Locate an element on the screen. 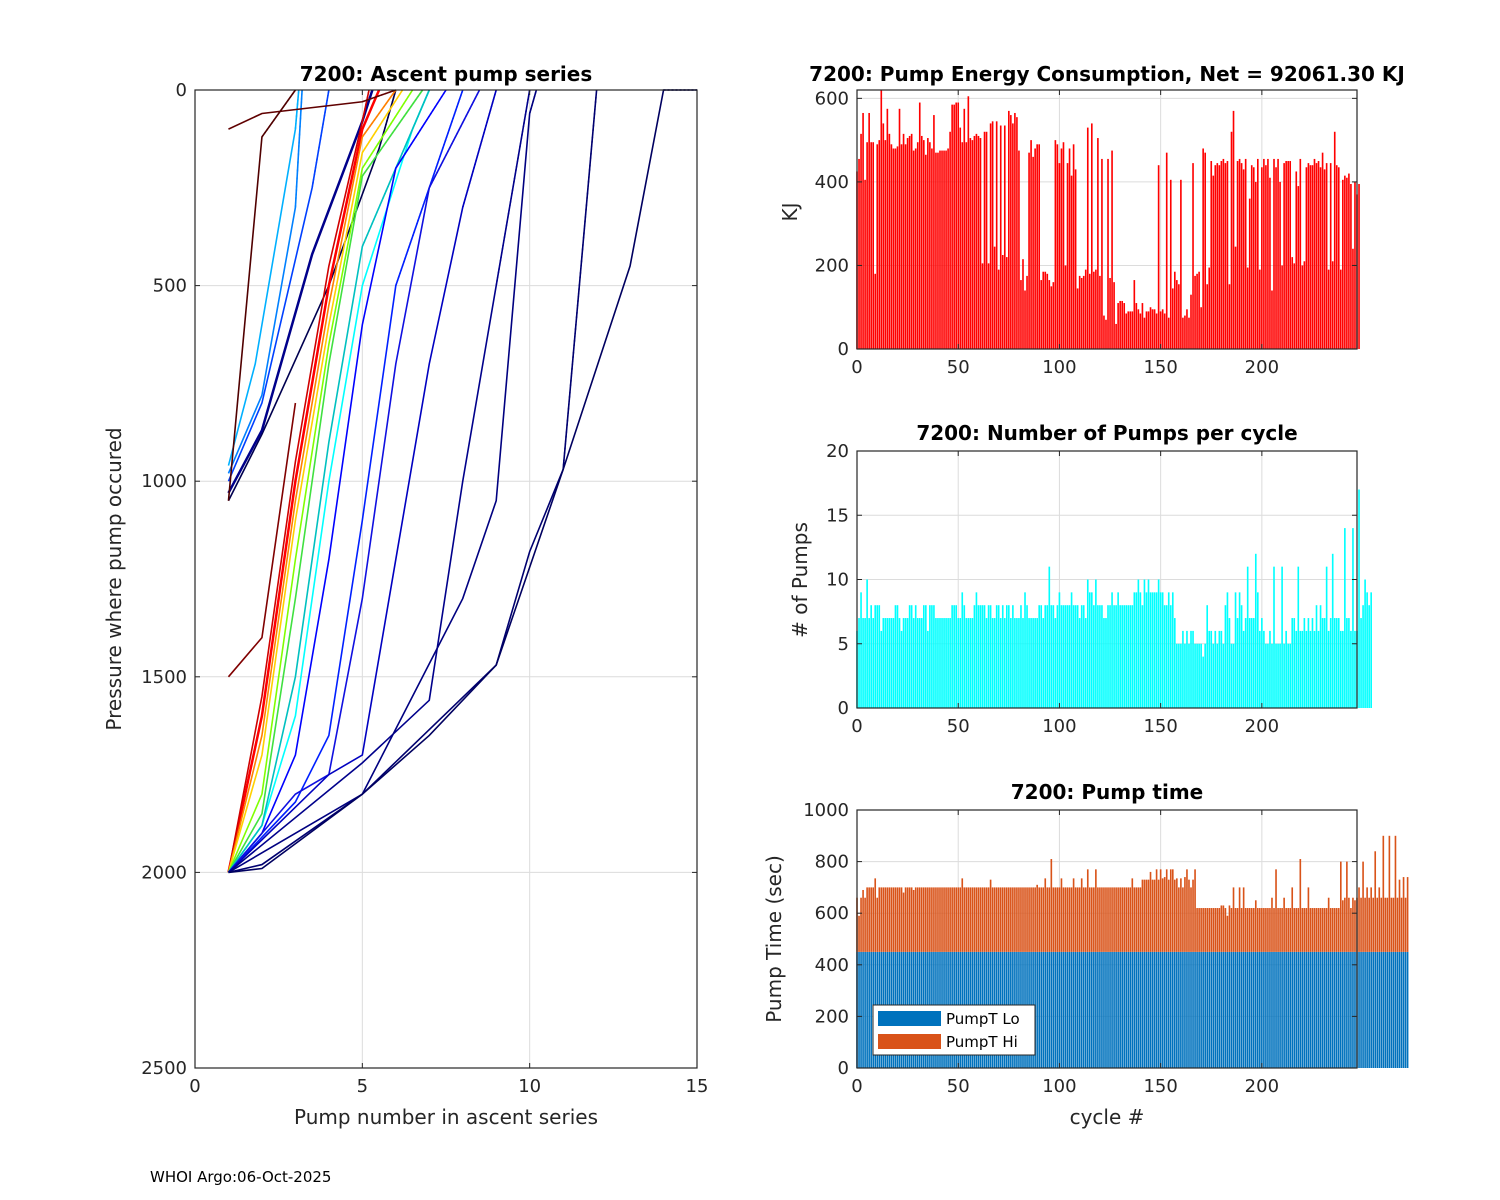 The width and height of the screenshot is (1500, 1200). pumps-ylabel: # of Pumps is located at coordinates (800, 580).